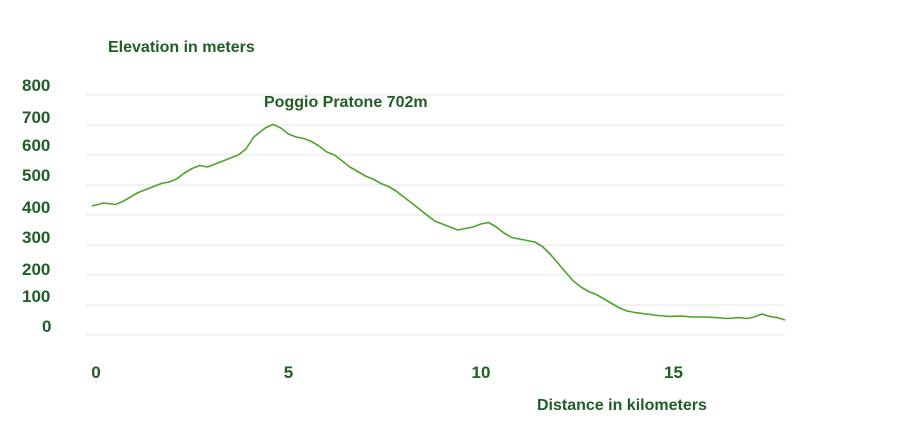  I want to click on y-tick-label: 700, so click(36, 117).